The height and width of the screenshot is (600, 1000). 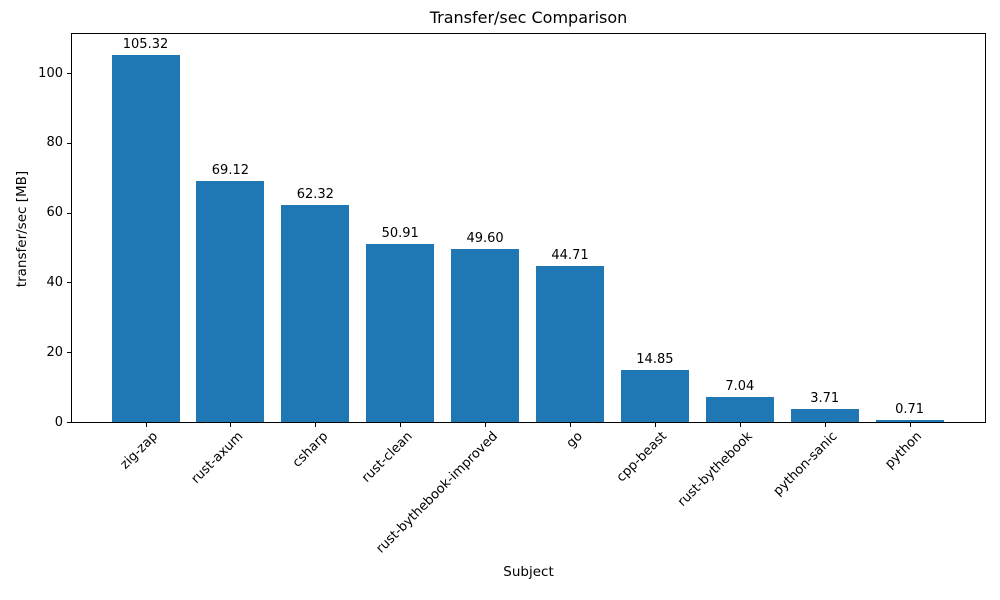 I want to click on bar-value-label: 0.71, so click(x=910, y=409).